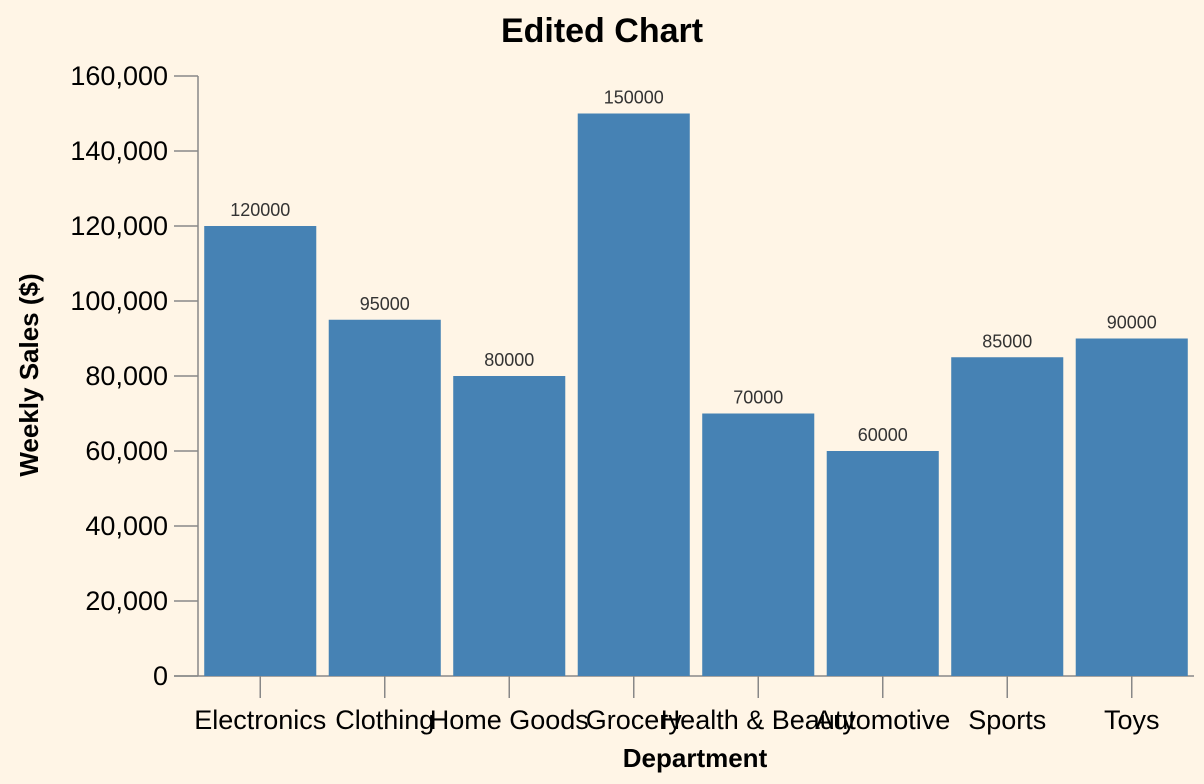 The width and height of the screenshot is (1204, 784). Describe the element at coordinates (126, 526) in the screenshot. I see `y-tick-label: 40,000` at that location.